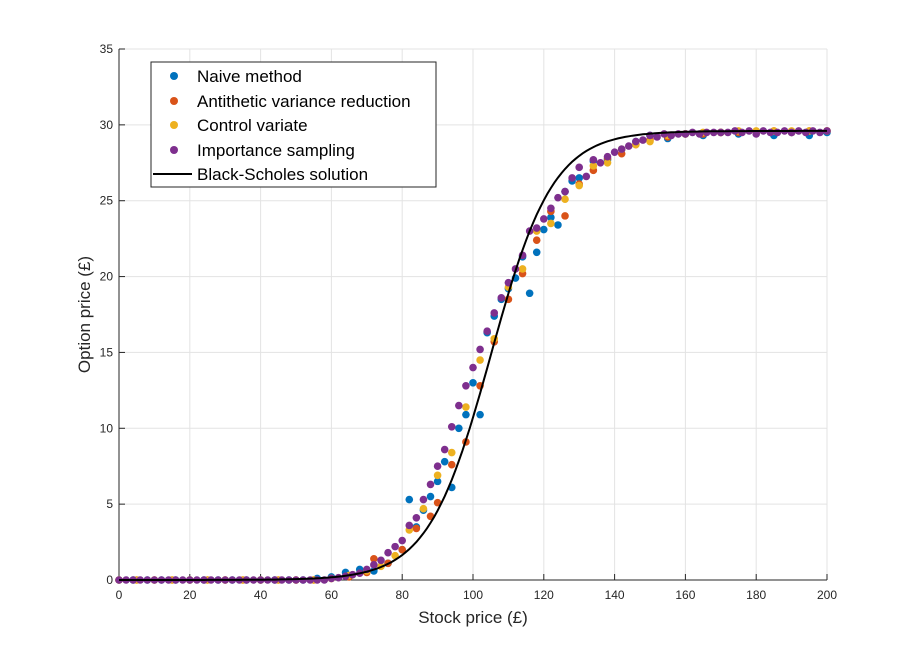  I want to click on y-tick-label-20: 20, so click(107, 277).